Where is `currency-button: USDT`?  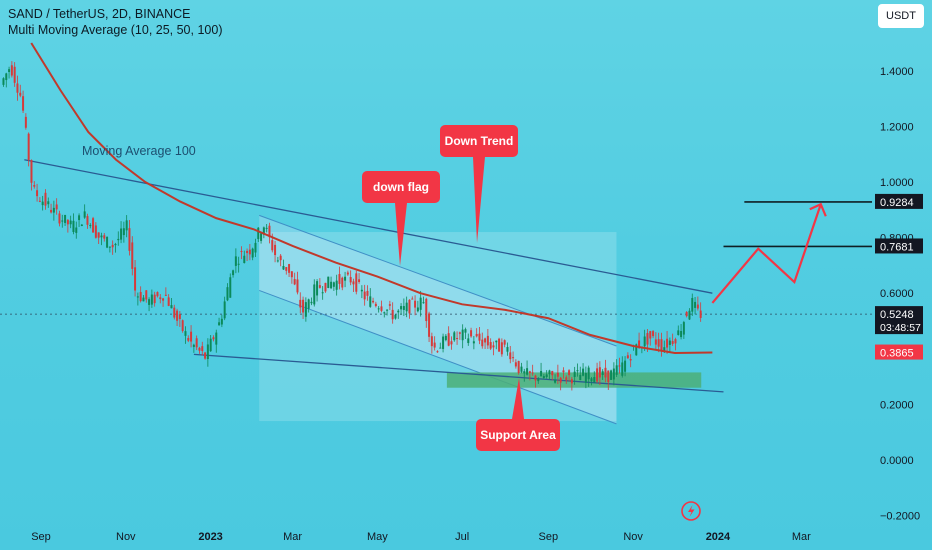 currency-button: USDT is located at coordinates (901, 16).